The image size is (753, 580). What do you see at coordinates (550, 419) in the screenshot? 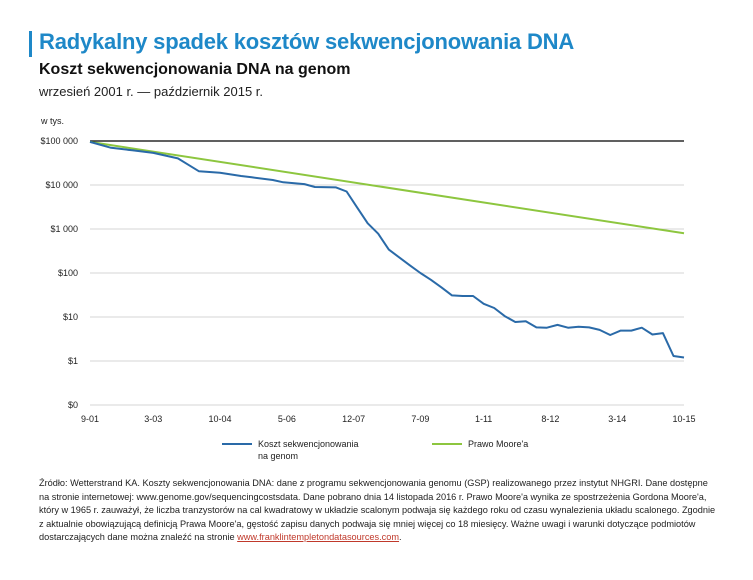
I see `x-tick-label: 8-12` at bounding box center [550, 419].